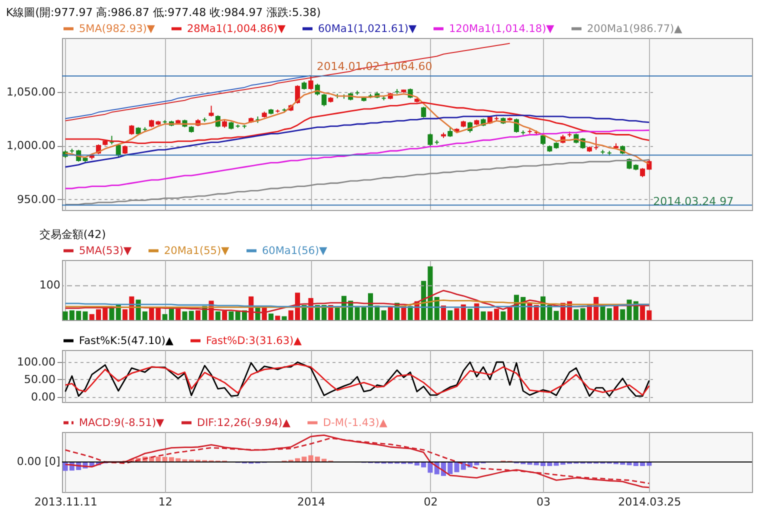  I want to click on x-tick-label: 02, so click(431, 502).